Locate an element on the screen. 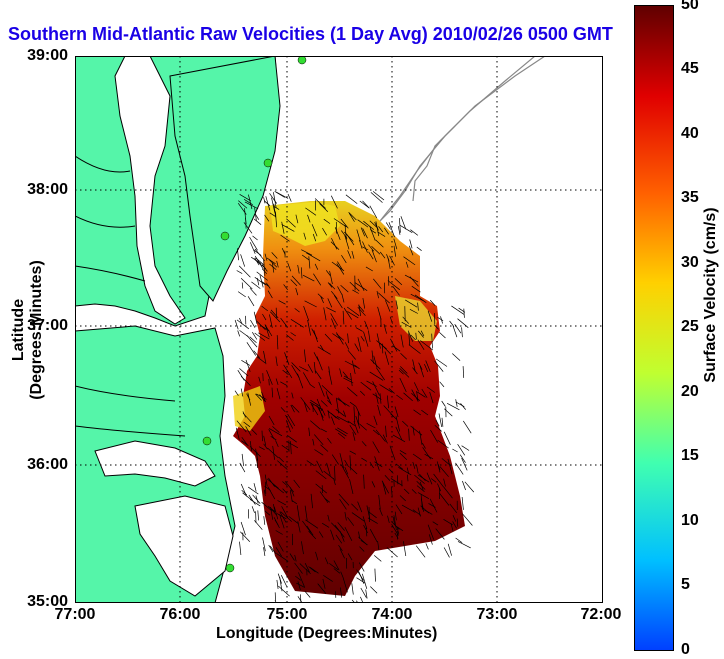 The image size is (724, 659). velocity-yellow-north is located at coordinates (305, 224).